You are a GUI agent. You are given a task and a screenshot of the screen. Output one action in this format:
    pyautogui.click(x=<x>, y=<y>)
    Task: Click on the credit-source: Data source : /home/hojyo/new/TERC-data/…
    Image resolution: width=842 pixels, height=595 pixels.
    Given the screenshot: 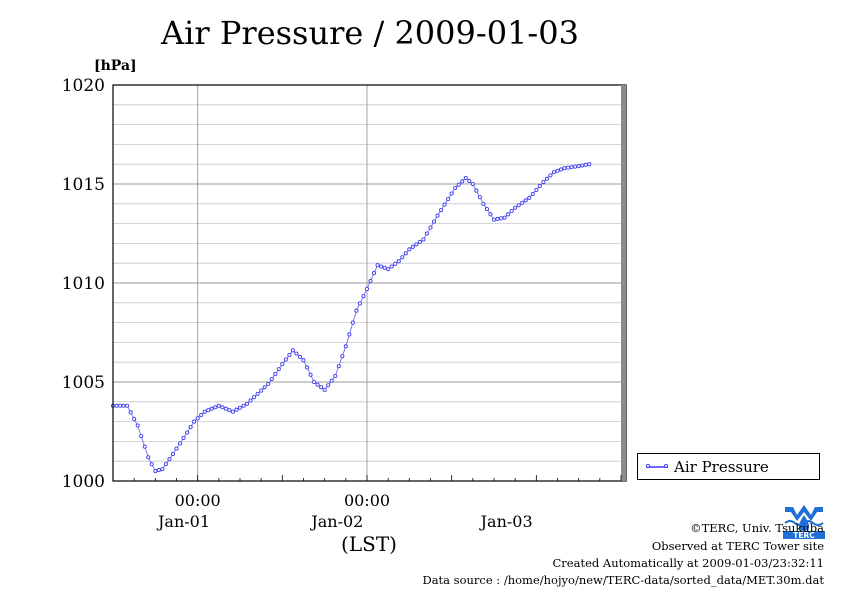 What is the action you would take?
    pyautogui.click(x=623, y=580)
    